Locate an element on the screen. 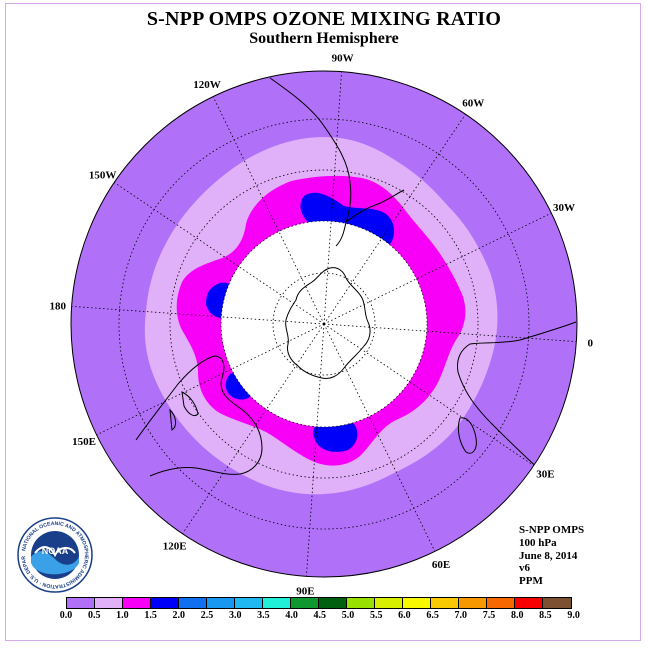 This screenshot has width=648, height=648. longitude-label: 60E is located at coordinates (441, 565).